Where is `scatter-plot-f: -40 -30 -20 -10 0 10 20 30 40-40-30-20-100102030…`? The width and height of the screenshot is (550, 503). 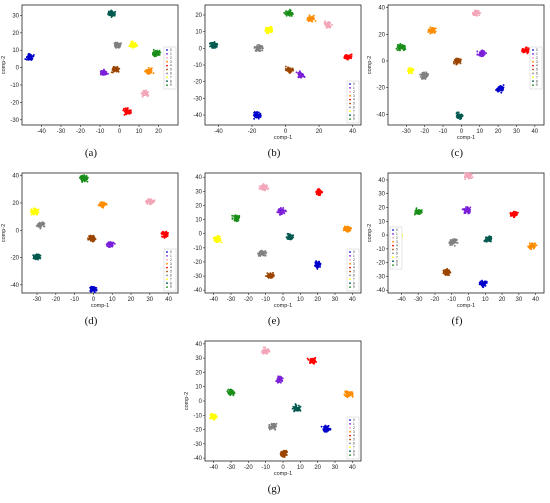
scatter-plot-f: -40 -30 -20 -10 0 10 20 30 40-40-30-20-100102030… is located at coordinates (456, 240).